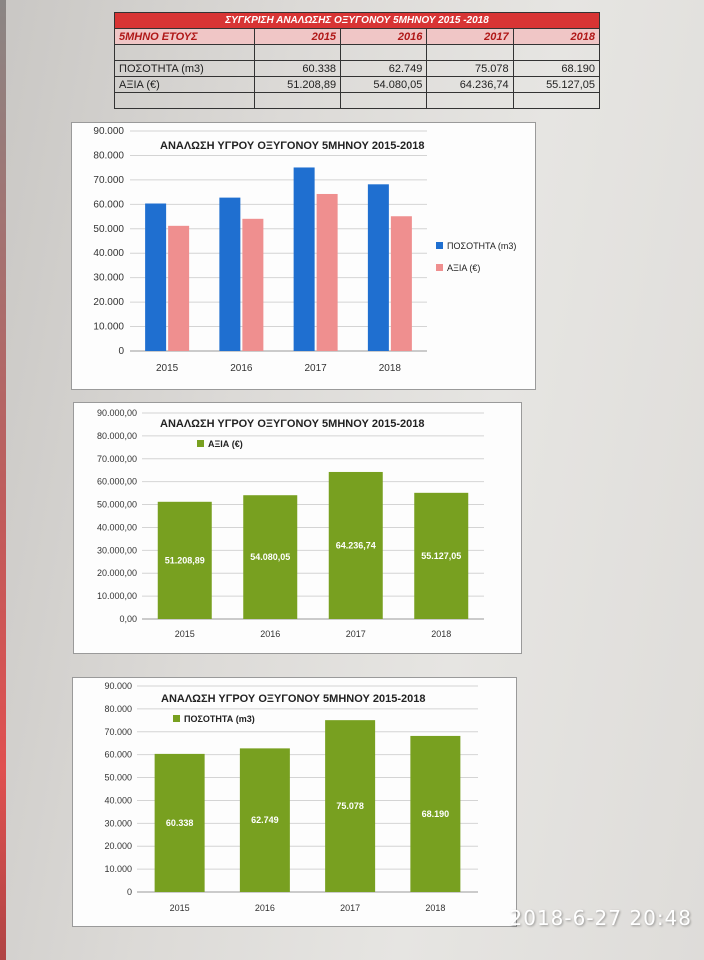 Image resolution: width=704 pixels, height=960 pixels. I want to click on y-tick-label: 70.000,00, so click(117, 459).